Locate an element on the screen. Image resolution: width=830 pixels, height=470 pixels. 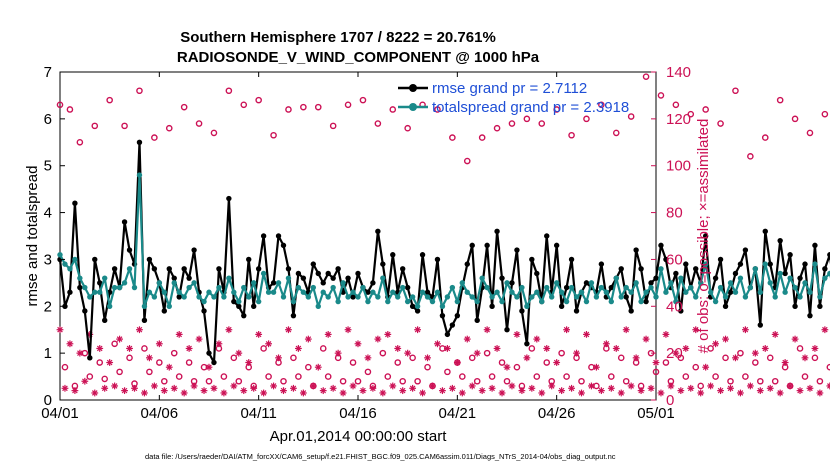
y-tick-label: 3 is located at coordinates (48, 259).